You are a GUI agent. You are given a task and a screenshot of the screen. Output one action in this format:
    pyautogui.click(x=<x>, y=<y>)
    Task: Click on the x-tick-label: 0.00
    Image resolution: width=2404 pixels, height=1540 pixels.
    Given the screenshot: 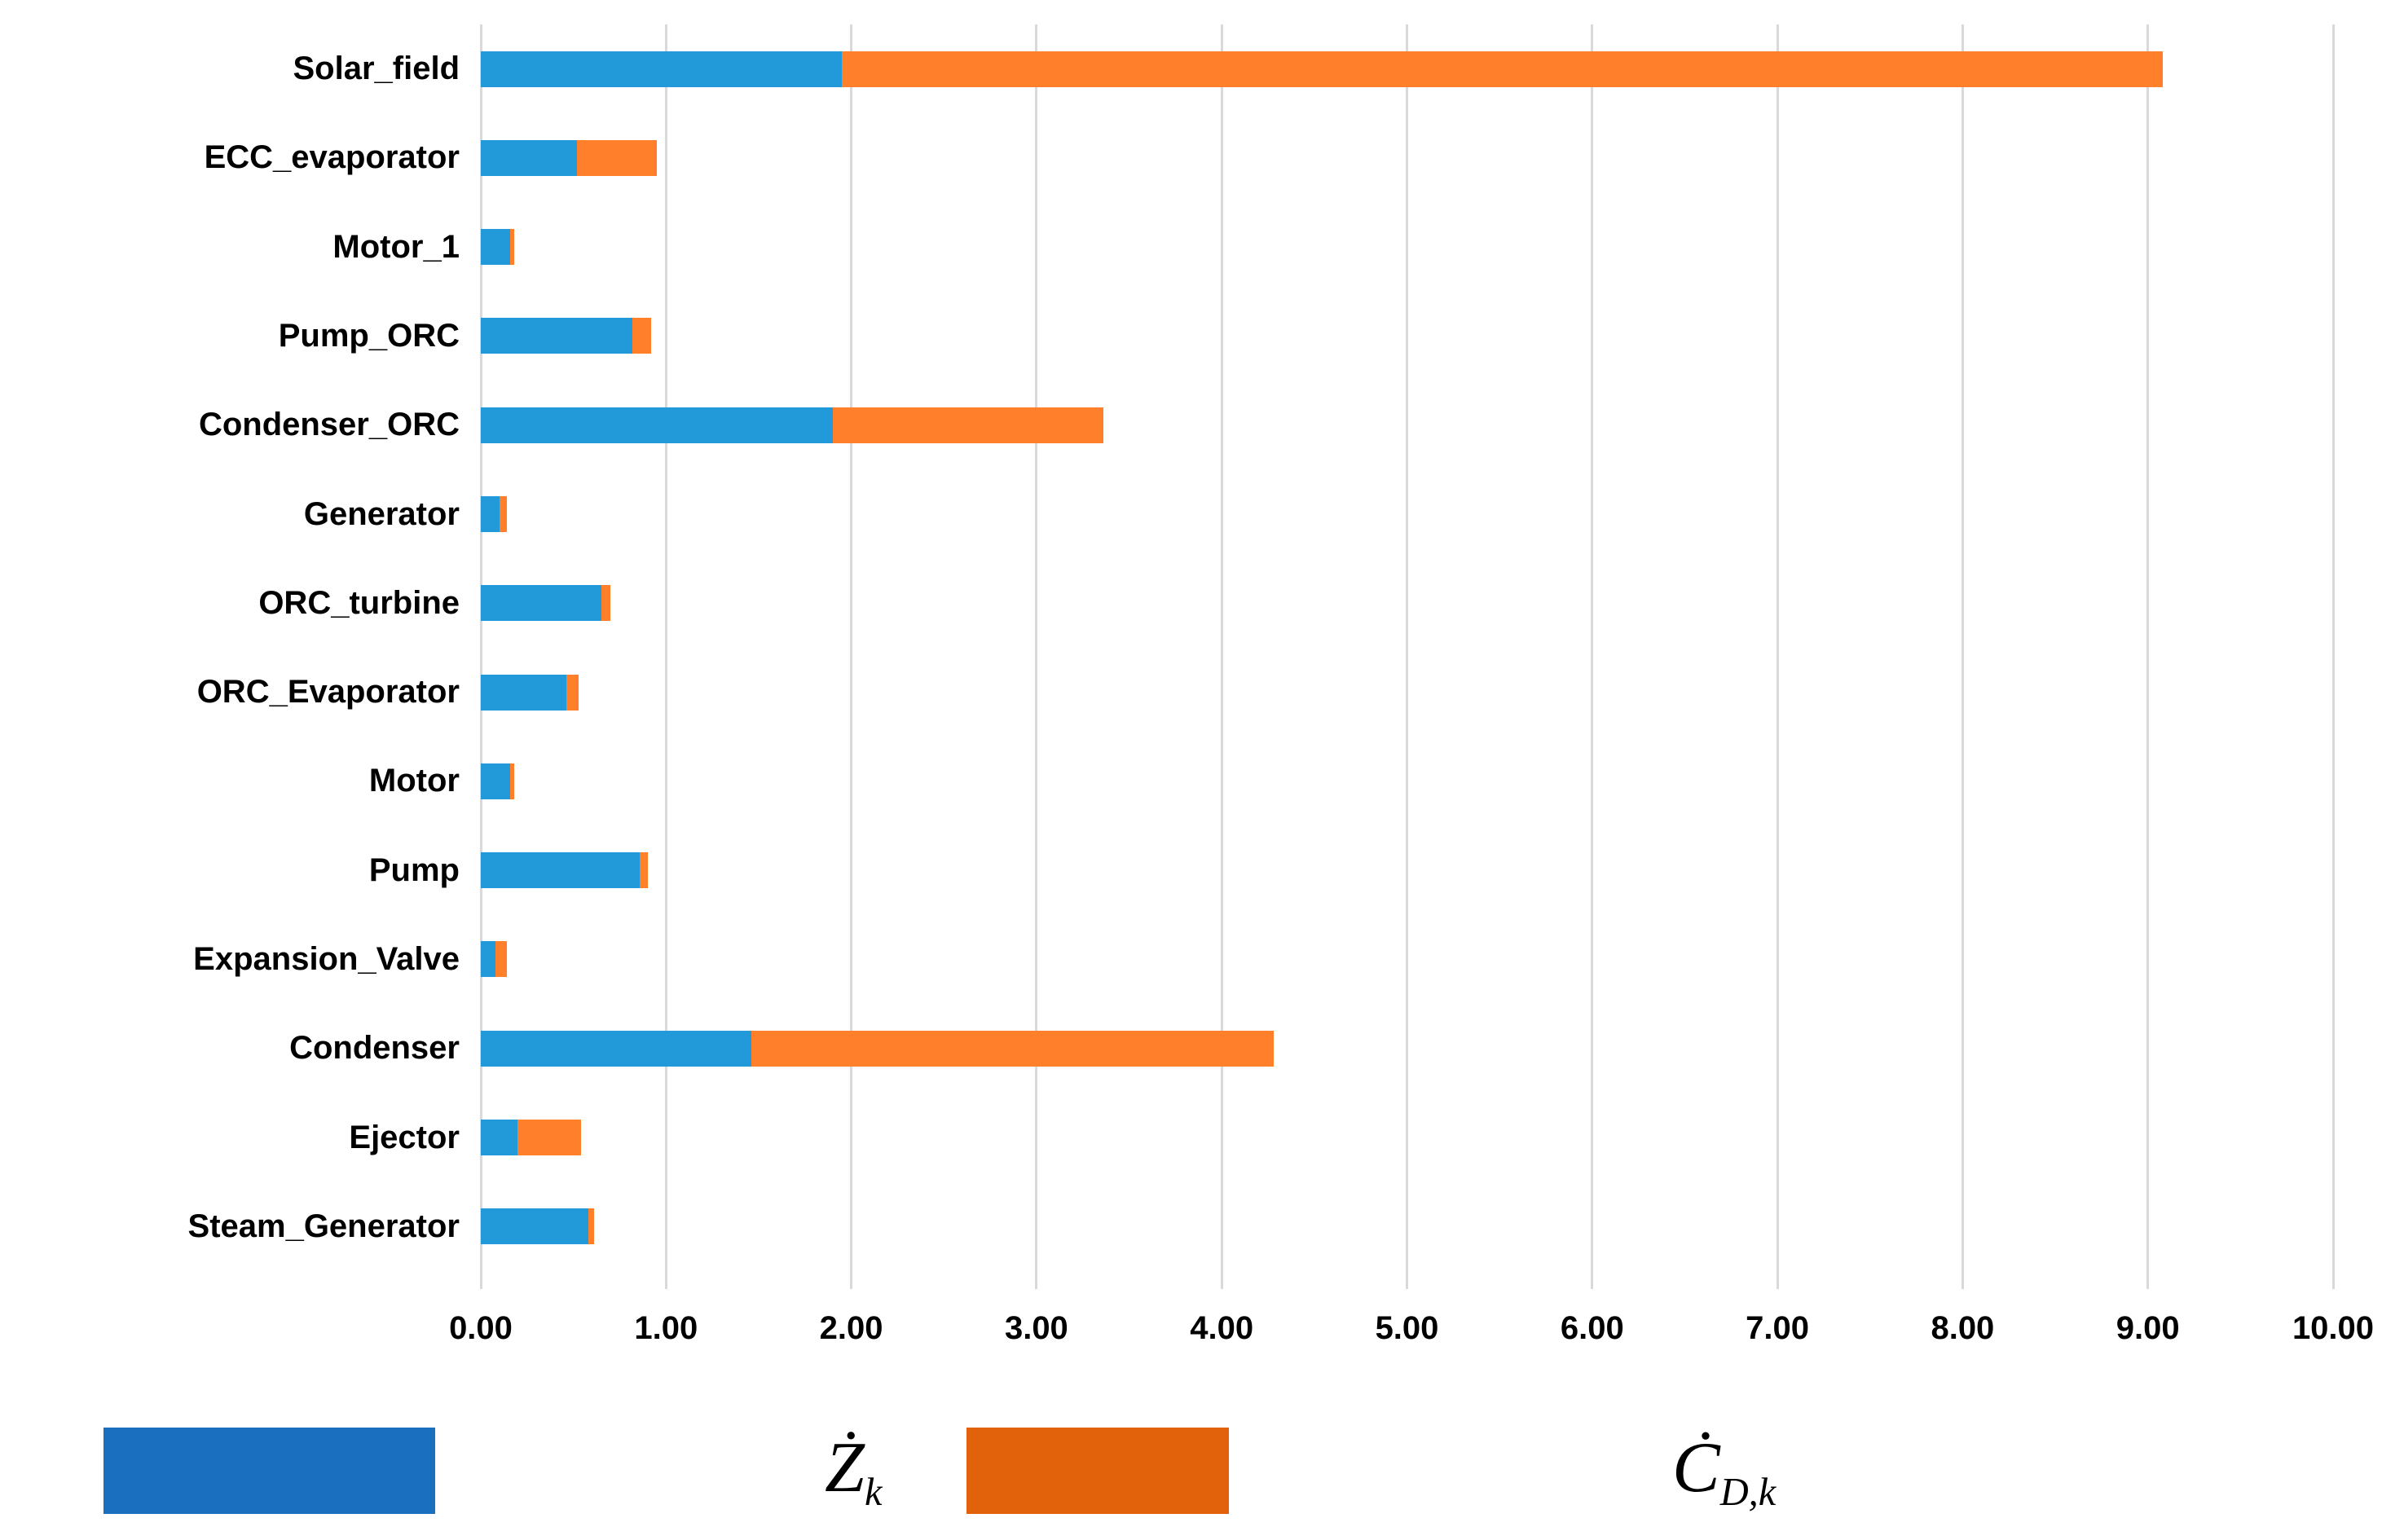 What is the action you would take?
    pyautogui.click(x=481, y=1328)
    